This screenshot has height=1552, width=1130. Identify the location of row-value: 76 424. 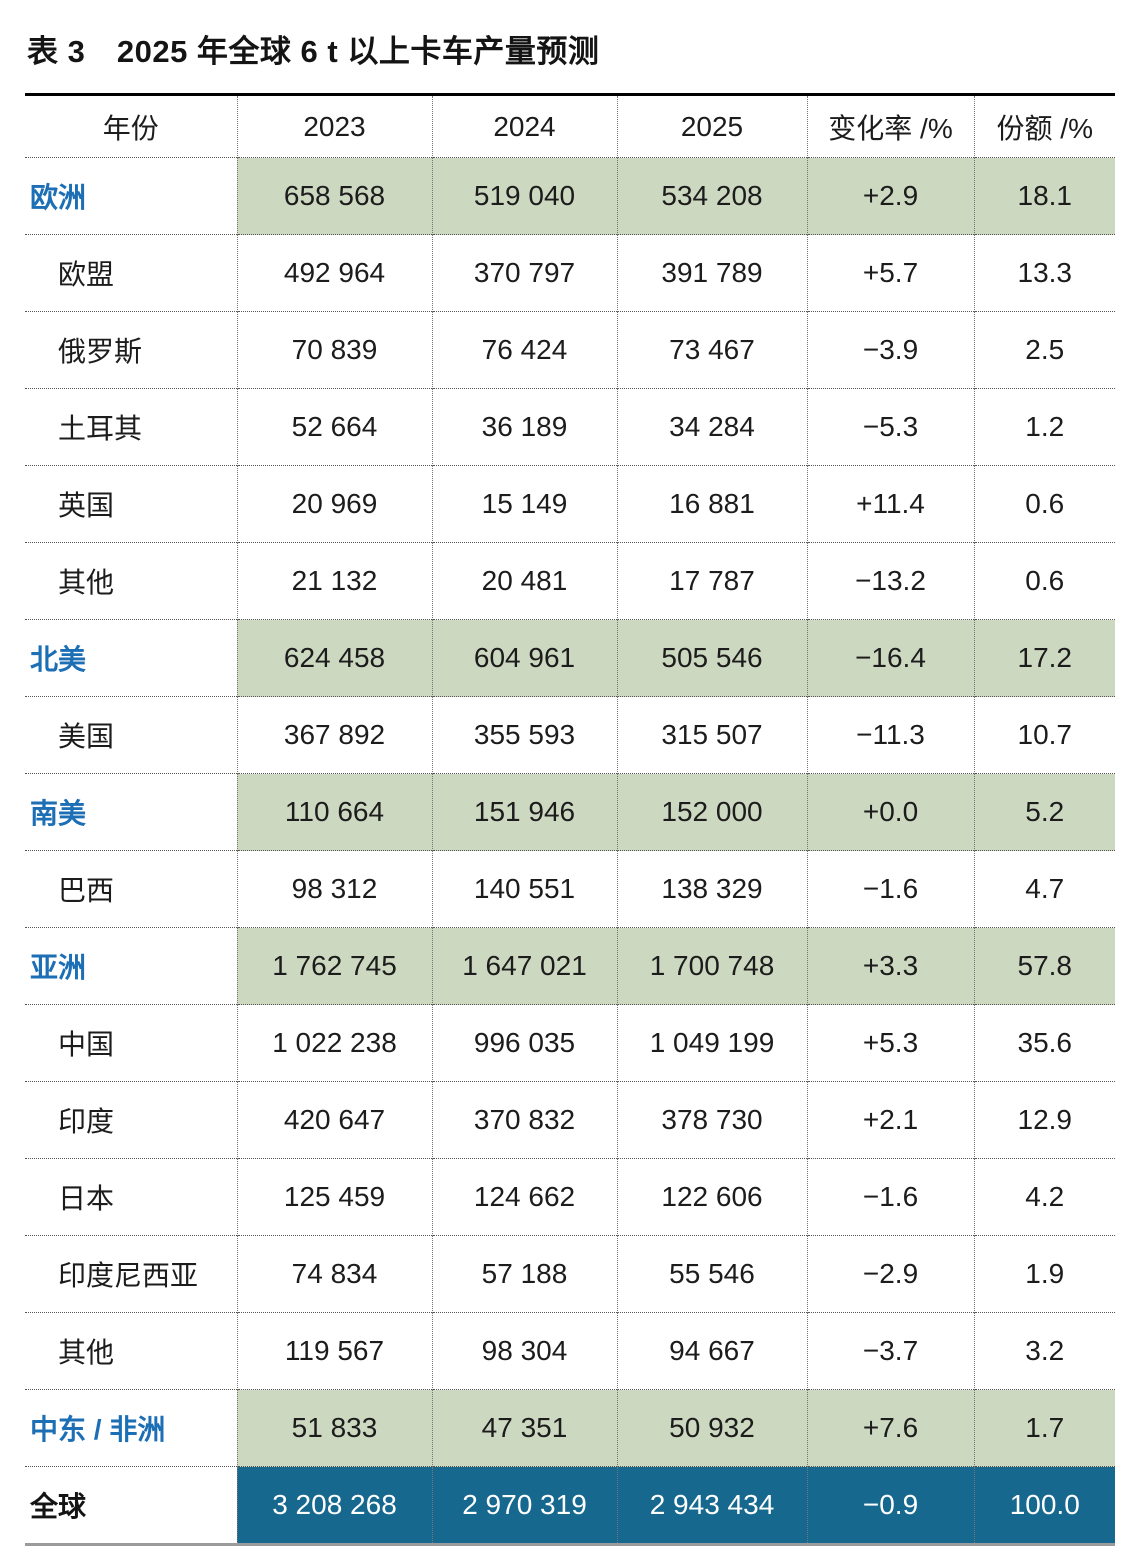
(524, 350).